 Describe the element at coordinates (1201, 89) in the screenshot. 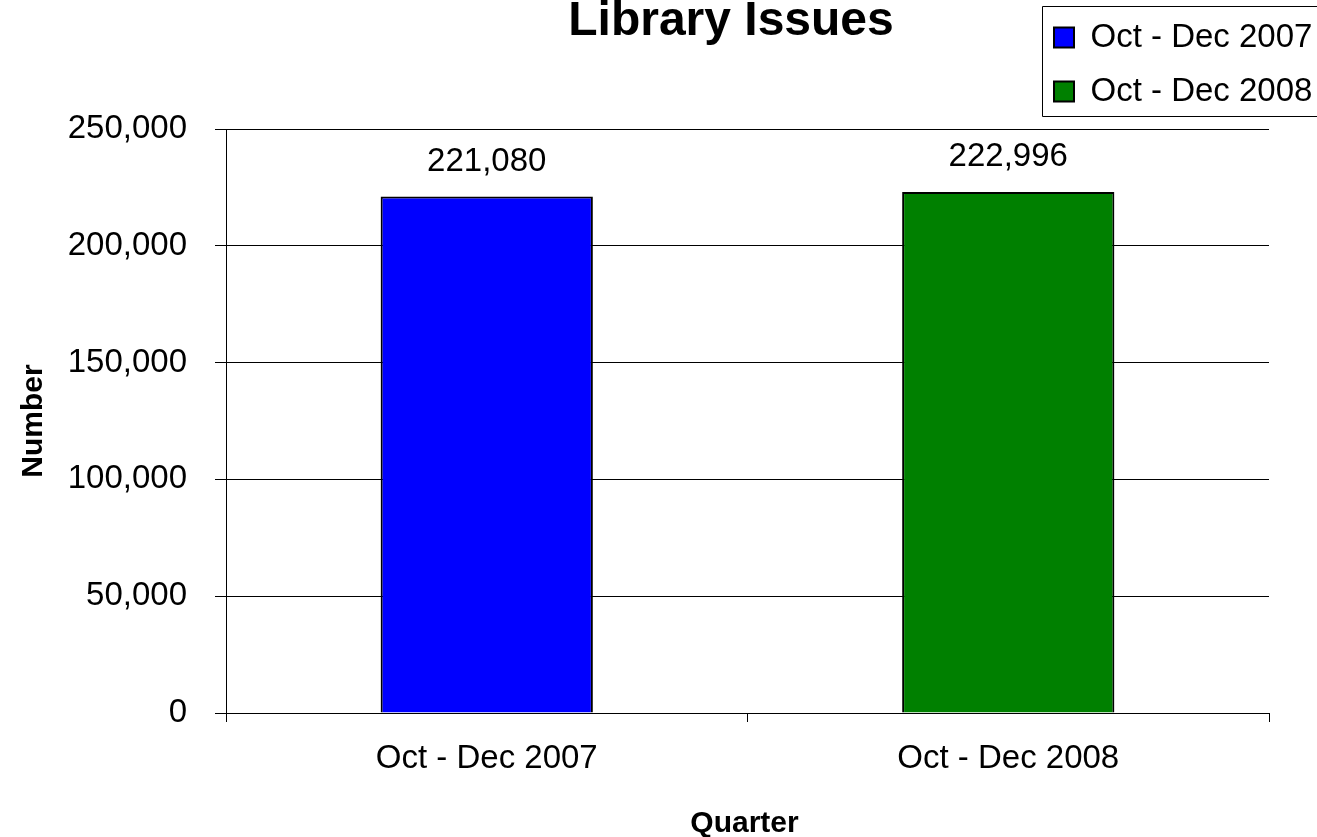

I see `legend-label: Oct - Dec 2008` at that location.